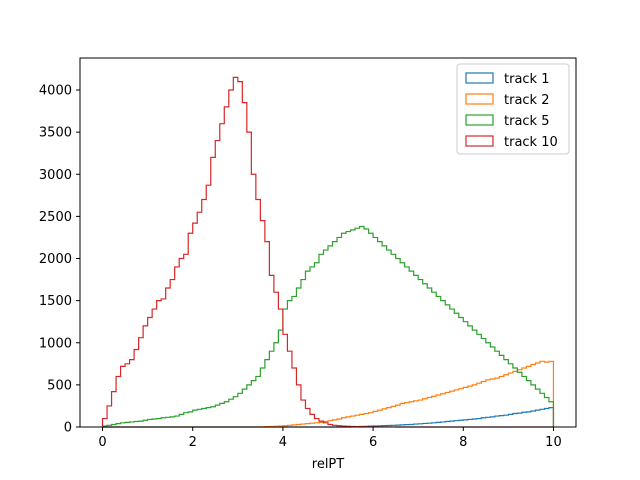  Describe the element at coordinates (531, 142) in the screenshot. I see `legend-label-track-10: track 10` at that location.